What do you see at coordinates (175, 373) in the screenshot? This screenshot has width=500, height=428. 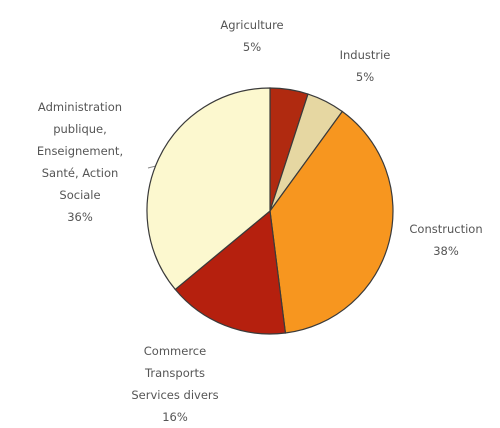 I see `category-name: Commerce Transports Services divers` at bounding box center [175, 373].